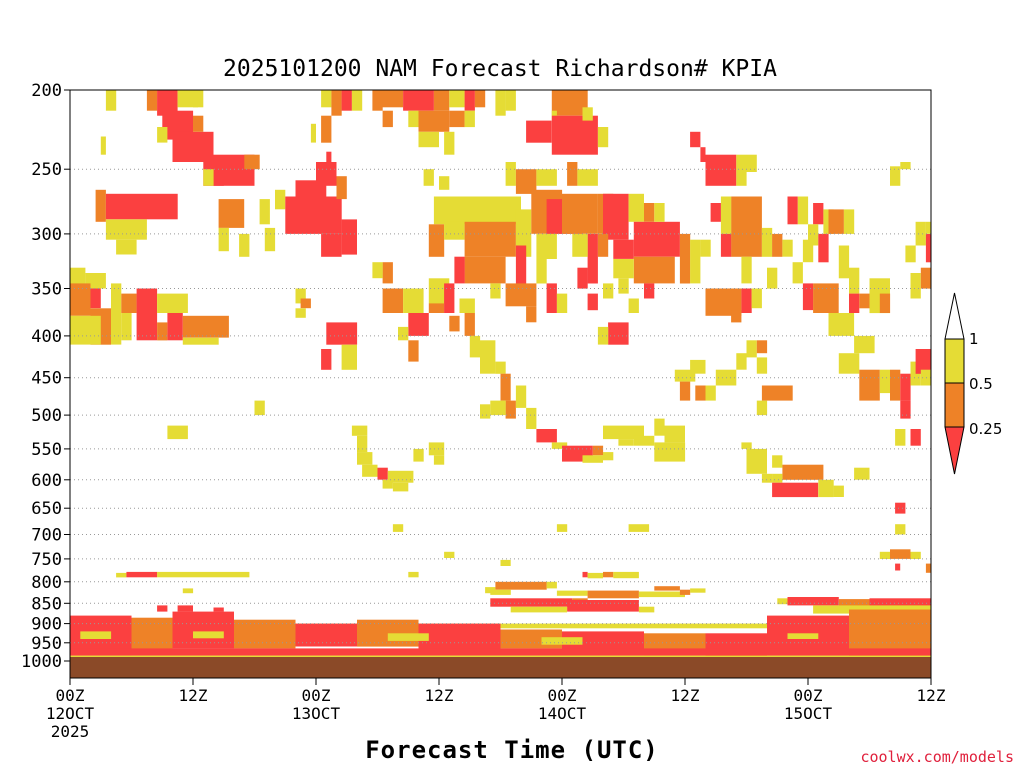  Describe the element at coordinates (954, 450) in the screenshot. I see `colorbar-bottom-arrow` at that location.